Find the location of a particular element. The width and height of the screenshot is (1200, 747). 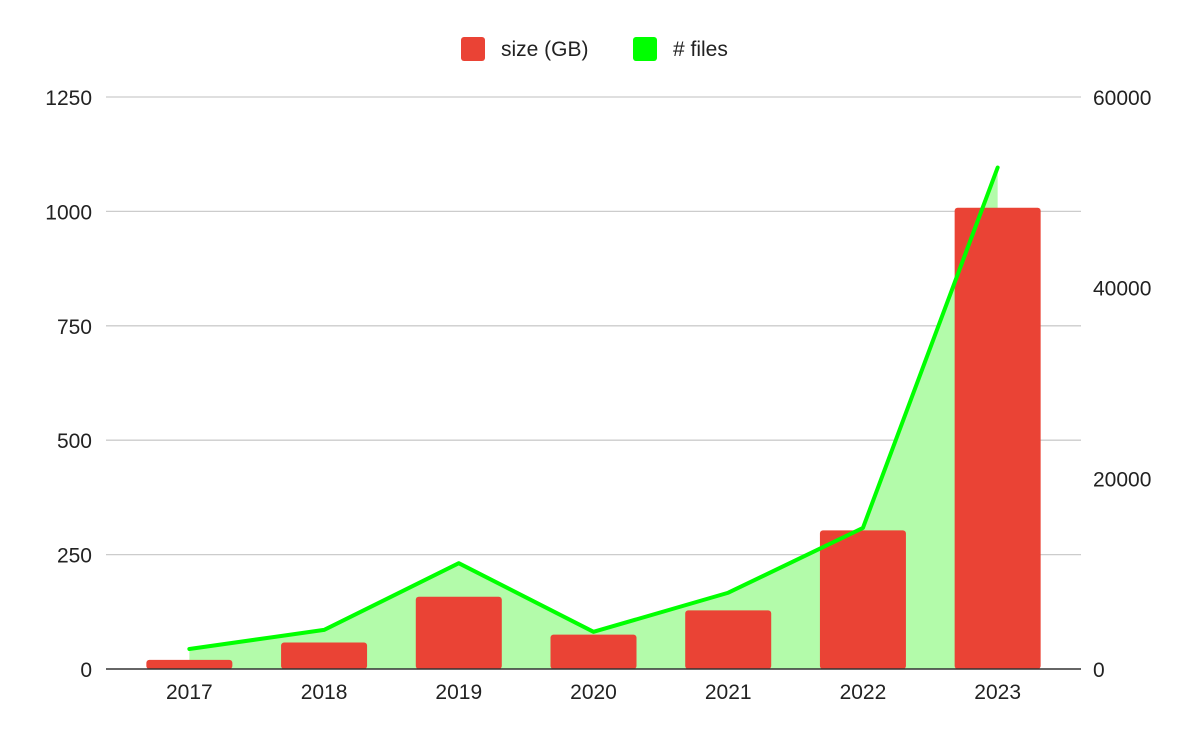

y-left-tick-label: 1250 is located at coordinates (68, 98).